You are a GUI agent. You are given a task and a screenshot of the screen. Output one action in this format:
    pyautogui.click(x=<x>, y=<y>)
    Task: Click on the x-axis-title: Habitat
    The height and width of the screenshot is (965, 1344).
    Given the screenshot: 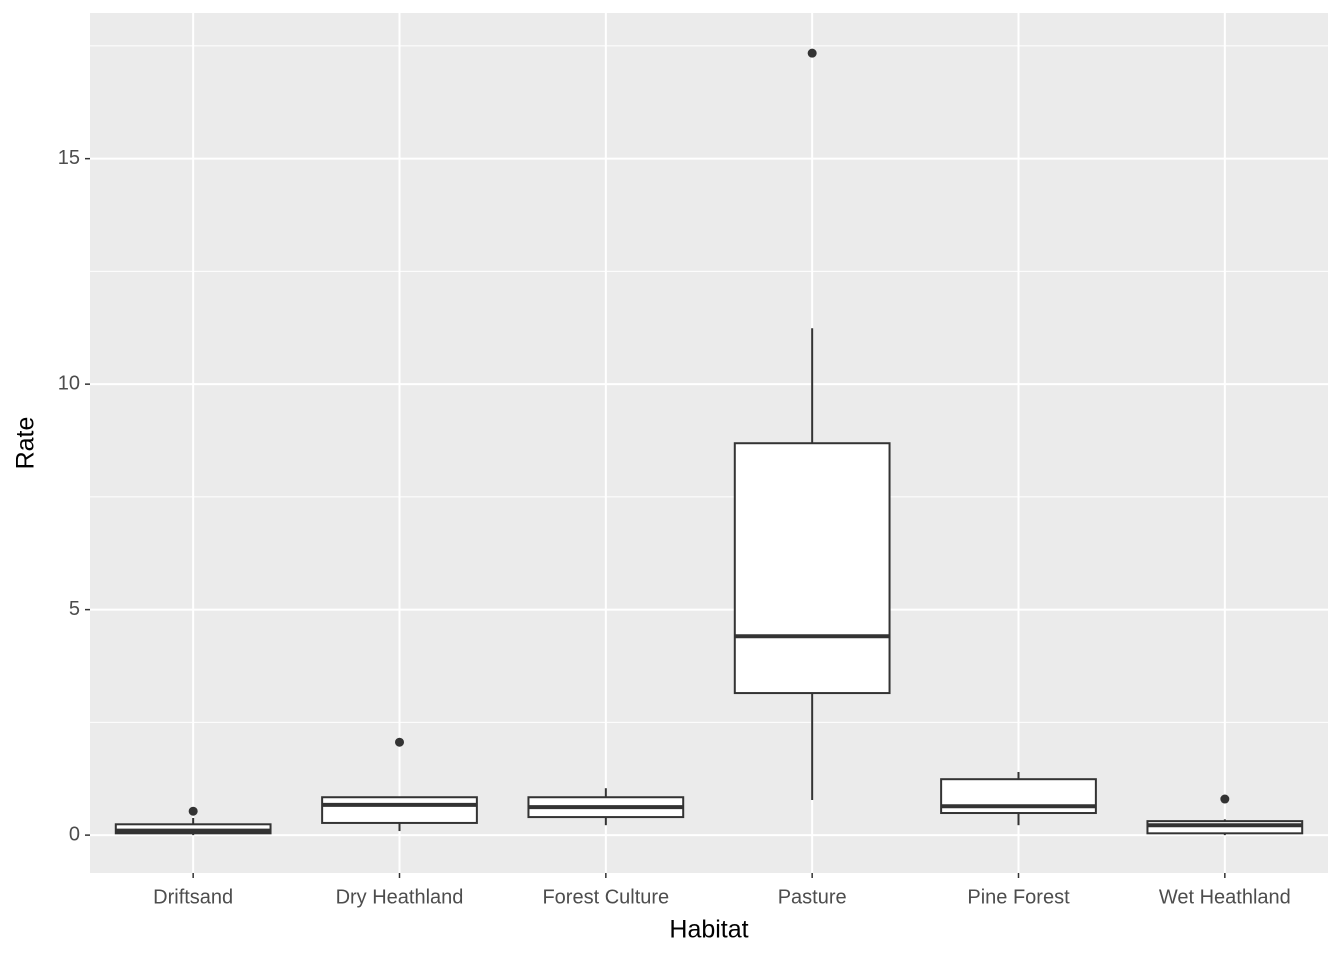 What is the action you would take?
    pyautogui.click(x=708, y=930)
    